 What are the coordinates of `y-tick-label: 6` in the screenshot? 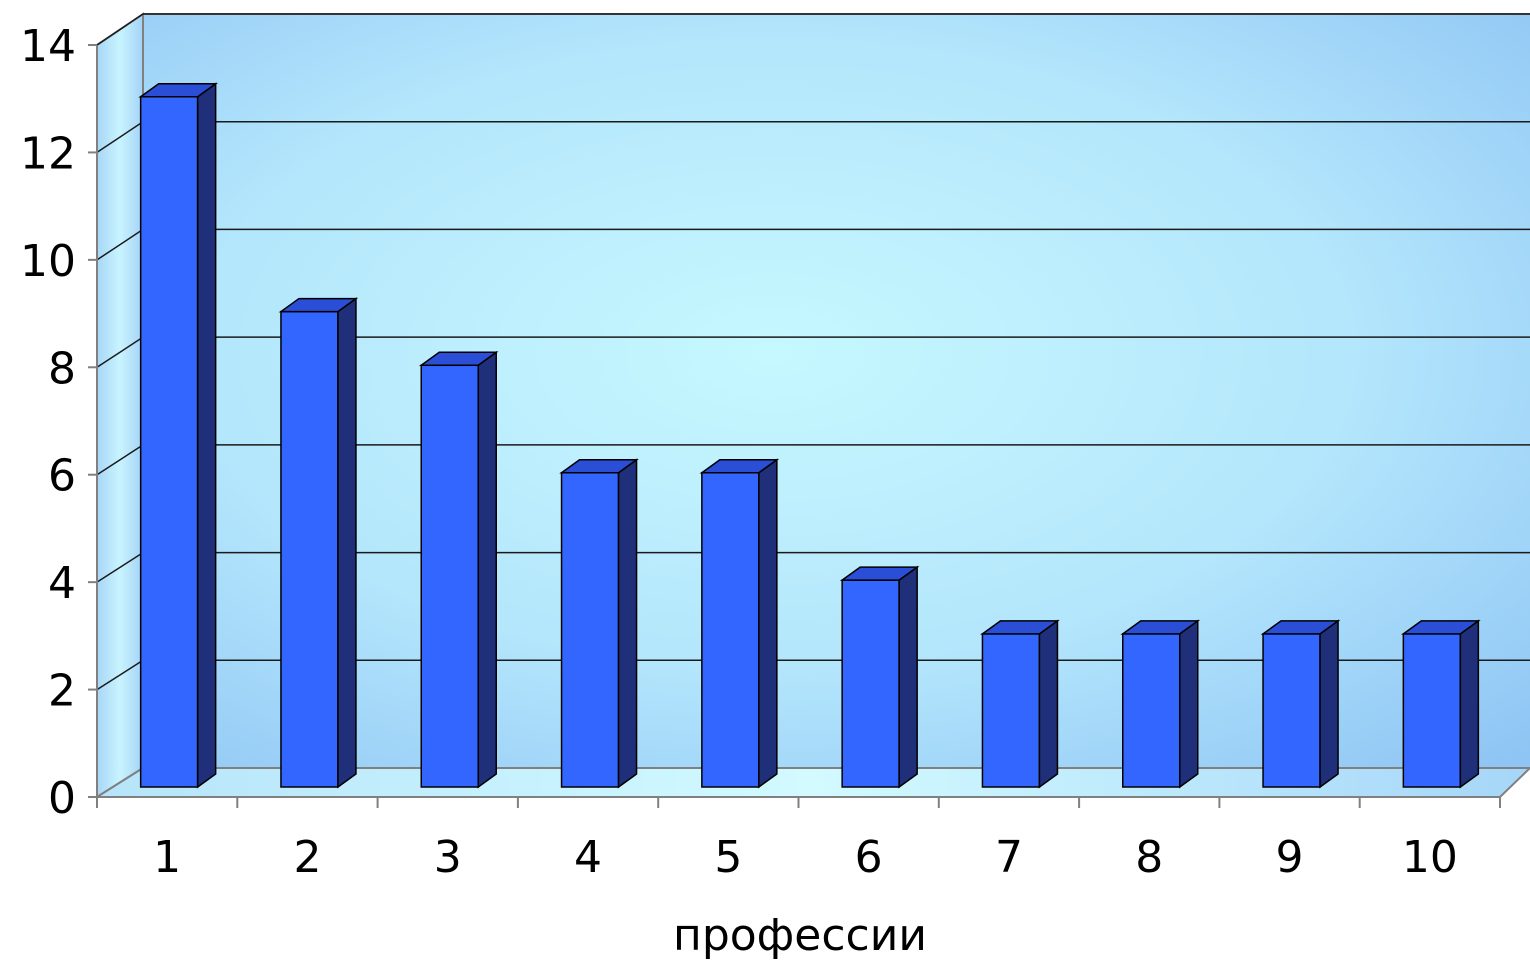 It's located at (62, 476).